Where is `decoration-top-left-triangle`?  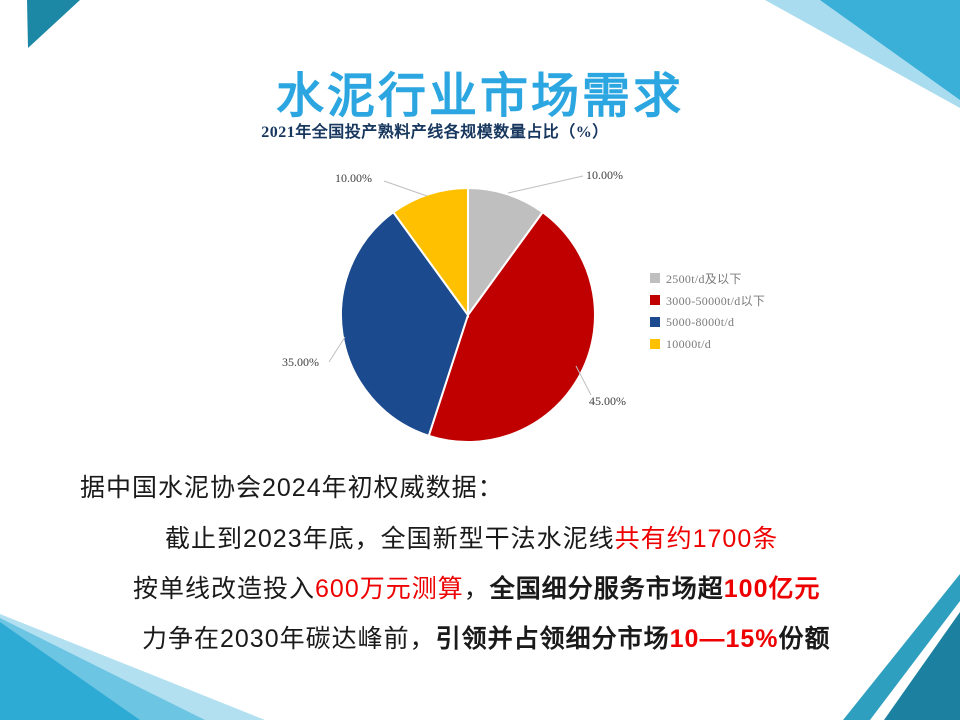 decoration-top-left-triangle is located at coordinates (53, 24).